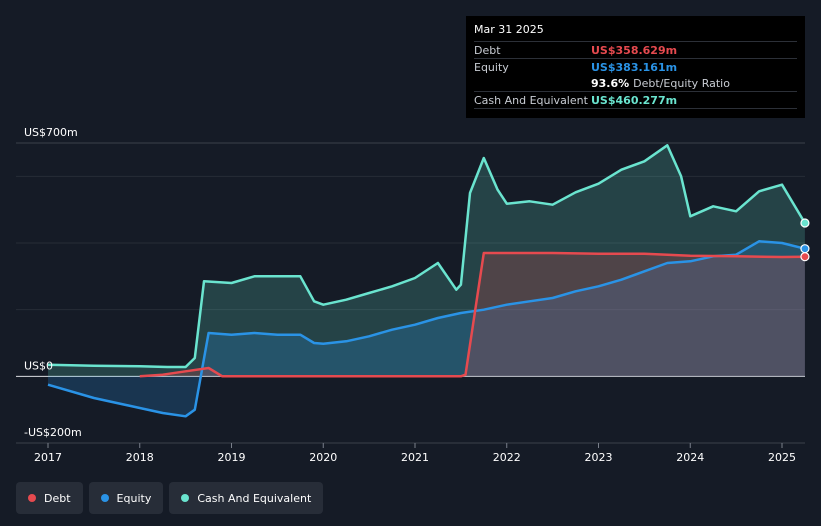 This screenshot has height=526, width=821. I want to click on legend-label-cash: Cash And Equivalent, so click(254, 498).